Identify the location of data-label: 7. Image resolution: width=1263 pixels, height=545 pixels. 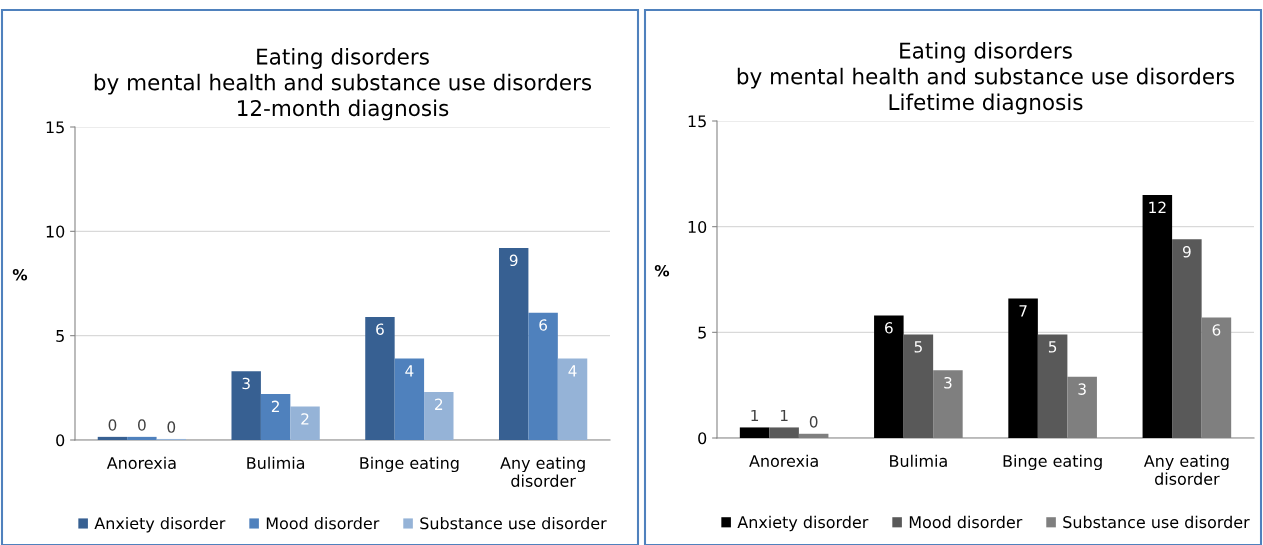
(1023, 311).